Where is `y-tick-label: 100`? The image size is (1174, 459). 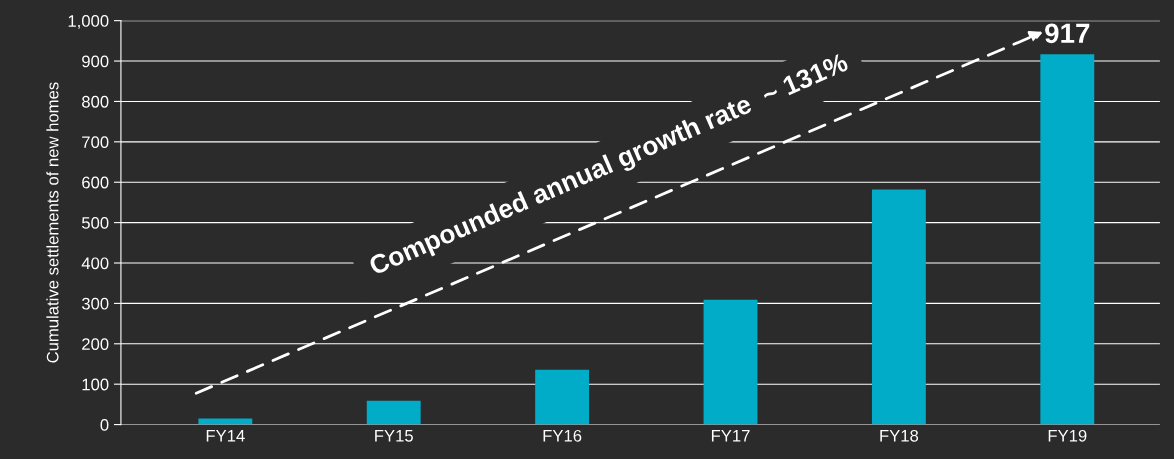
y-tick-label: 100 is located at coordinates (95, 384).